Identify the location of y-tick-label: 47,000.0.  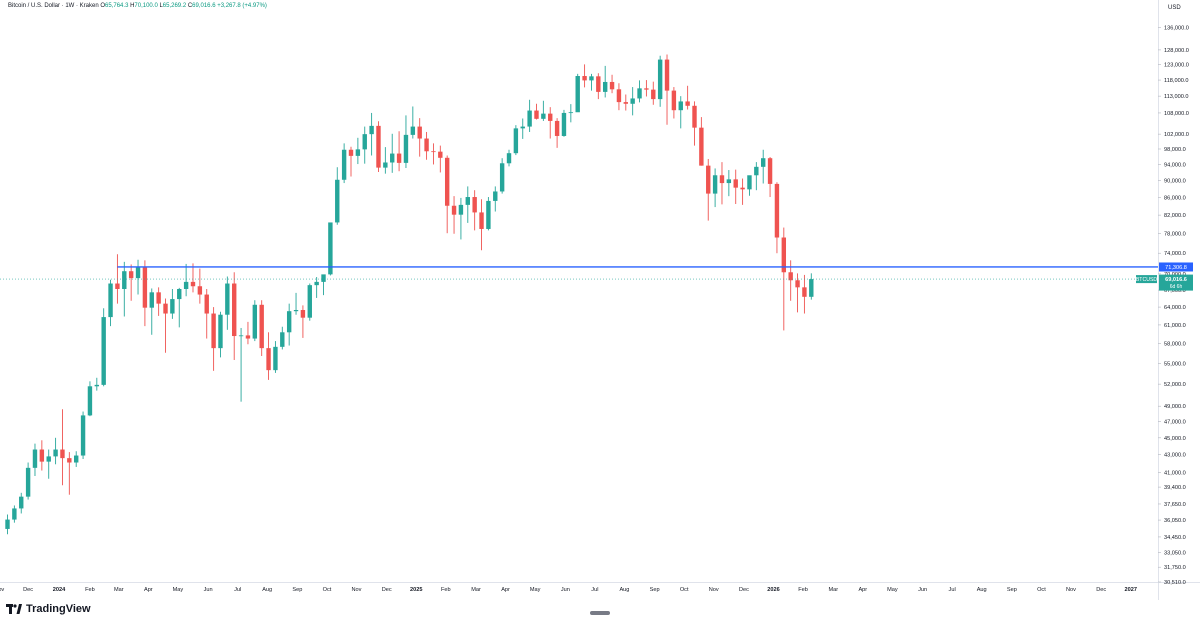
(1175, 423).